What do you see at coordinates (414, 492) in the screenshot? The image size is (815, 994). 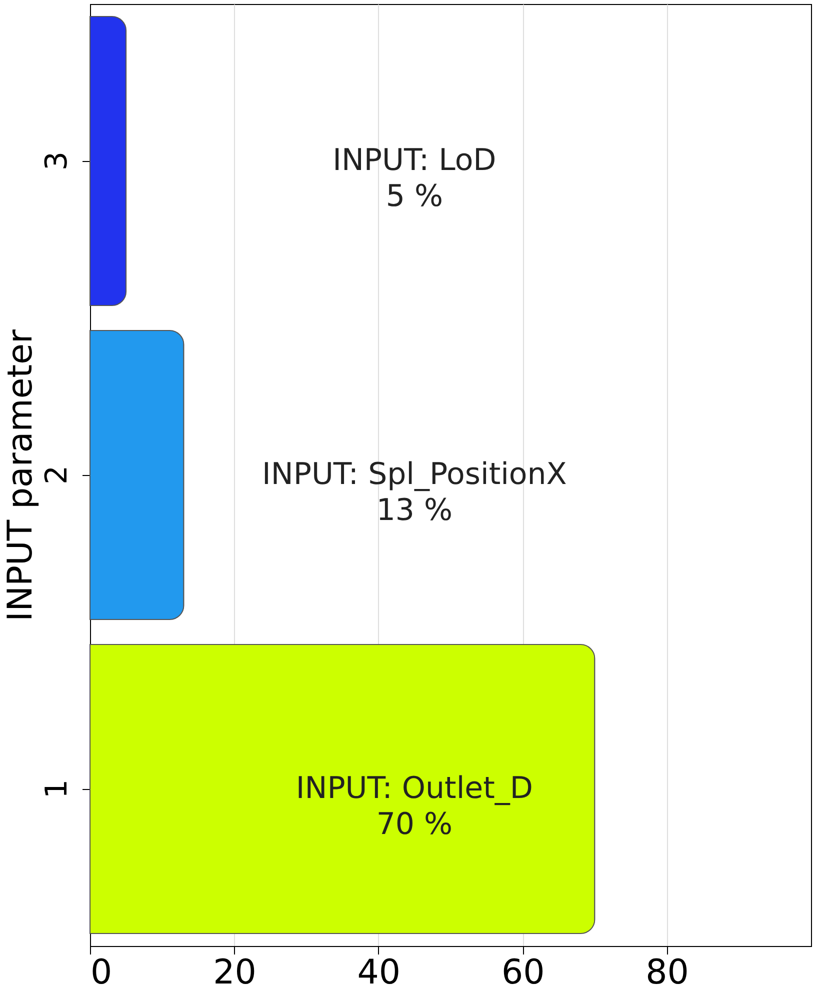 I see `annotation: INPUT: Spl_PositionX 13 %` at bounding box center [414, 492].